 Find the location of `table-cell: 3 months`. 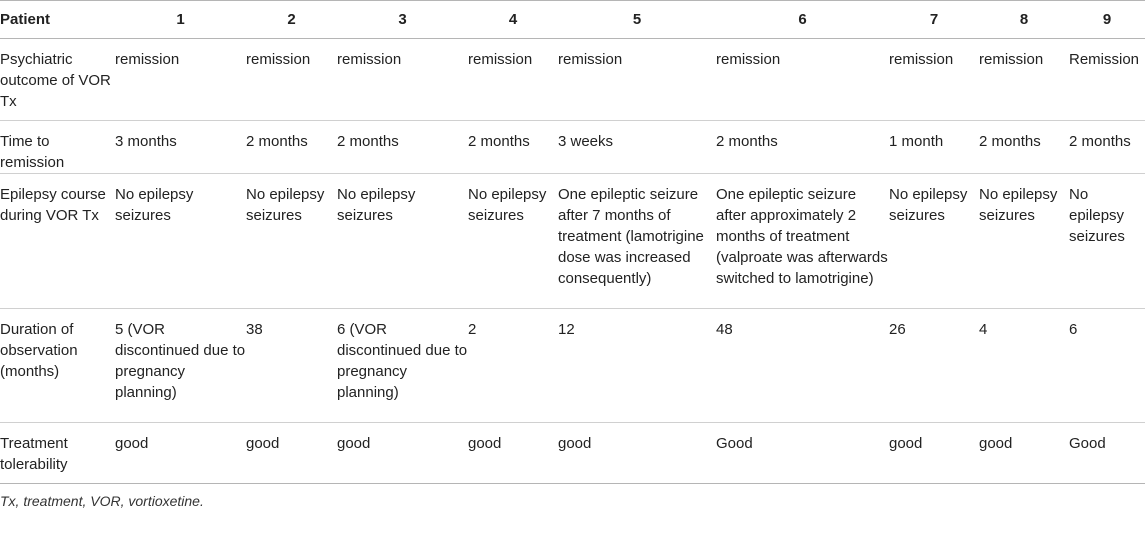

table-cell: 3 months is located at coordinates (180, 147).